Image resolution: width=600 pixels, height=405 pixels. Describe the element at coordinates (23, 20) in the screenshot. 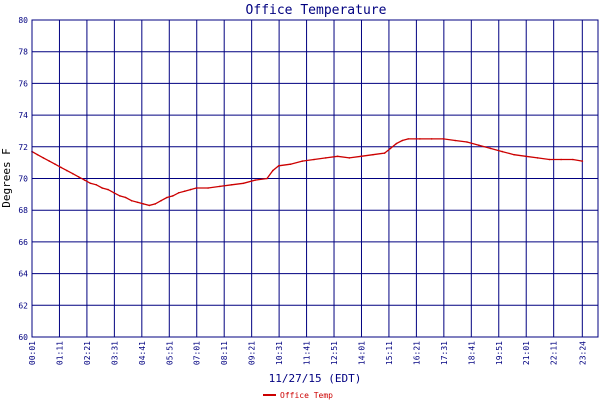

I see `y-tick-label: 80` at that location.